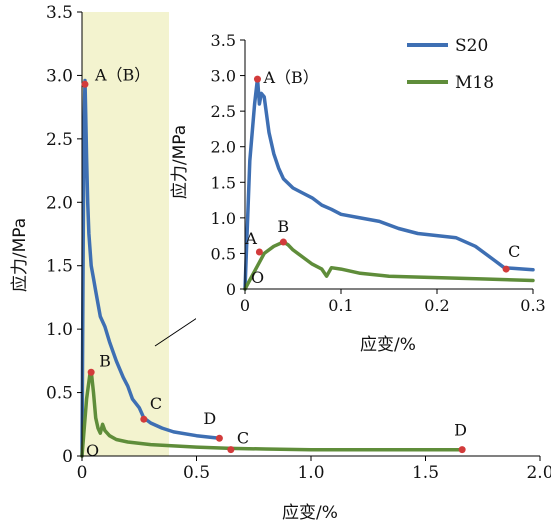 This screenshot has width=551, height=525. Describe the element at coordinates (223, 111) in the screenshot. I see `inset-y-tick-label: 2.5` at that location.